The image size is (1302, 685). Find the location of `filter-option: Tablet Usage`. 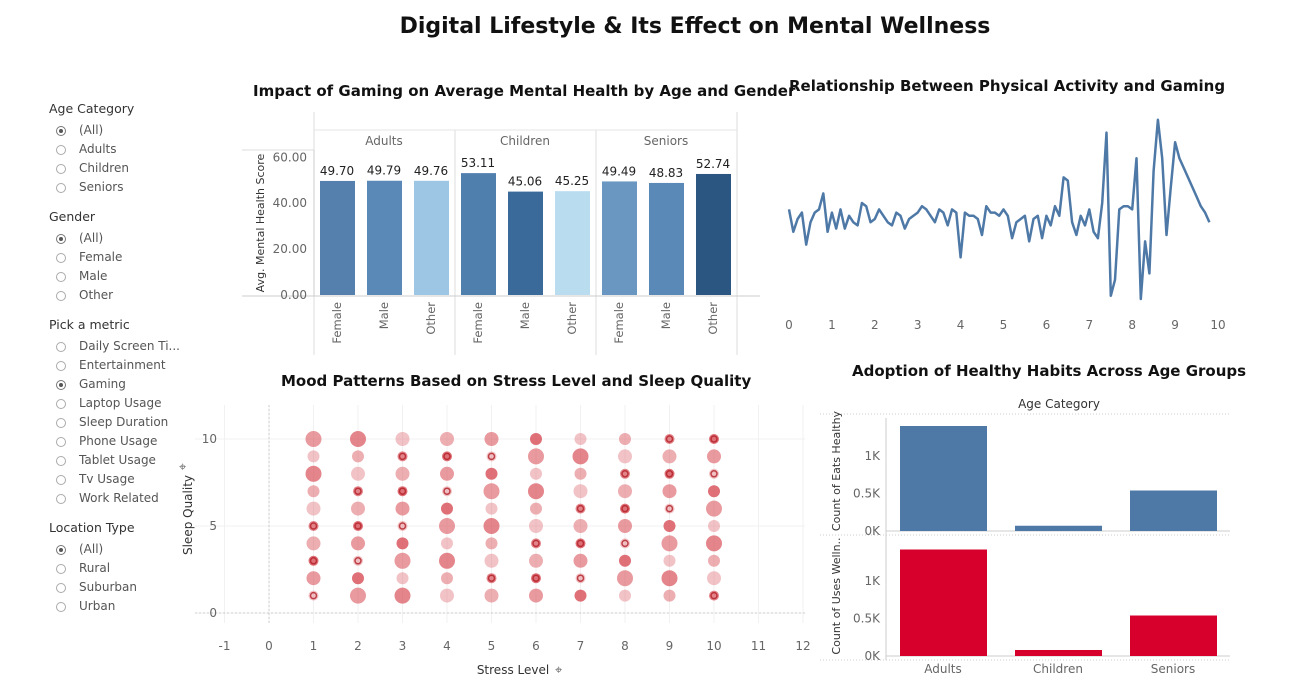

filter-option: Tablet Usage is located at coordinates (106, 460).